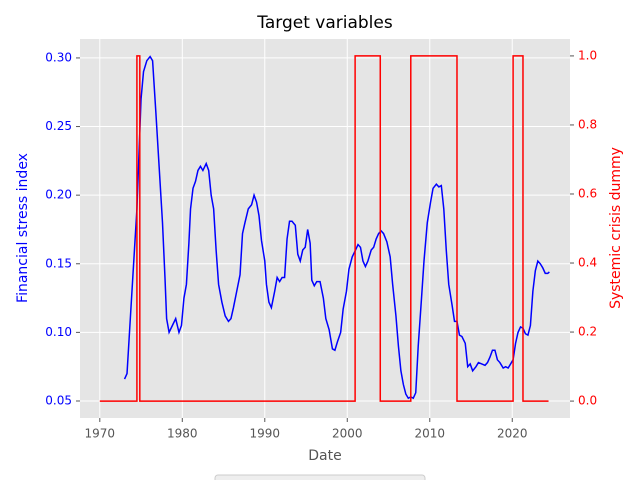 The image size is (640, 480). Describe the element at coordinates (587, 332) in the screenshot. I see `y2-tick-label: 0.2` at that location.